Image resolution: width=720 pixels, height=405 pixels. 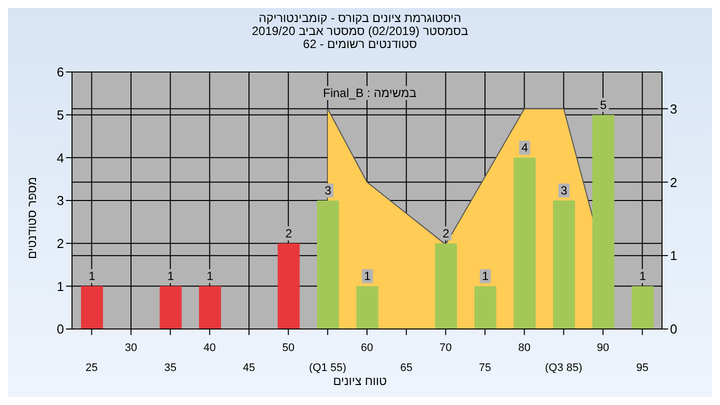 I want to click on y2-tick-label: 3, so click(x=674, y=108).